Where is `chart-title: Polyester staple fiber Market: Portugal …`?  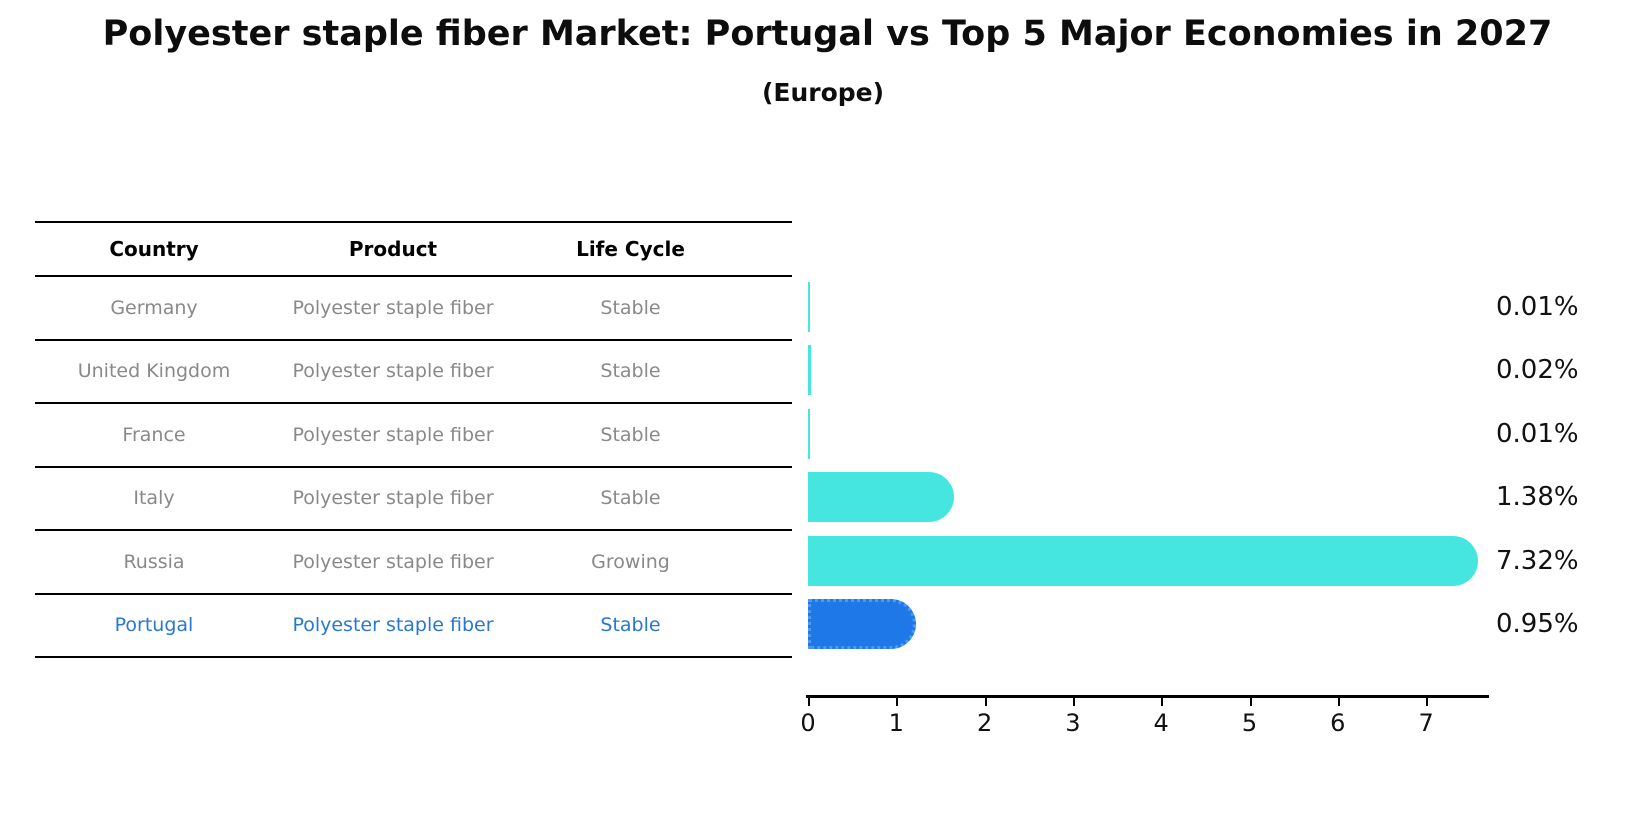 chart-title: Polyester staple fiber Market: Portugal … is located at coordinates (827, 34).